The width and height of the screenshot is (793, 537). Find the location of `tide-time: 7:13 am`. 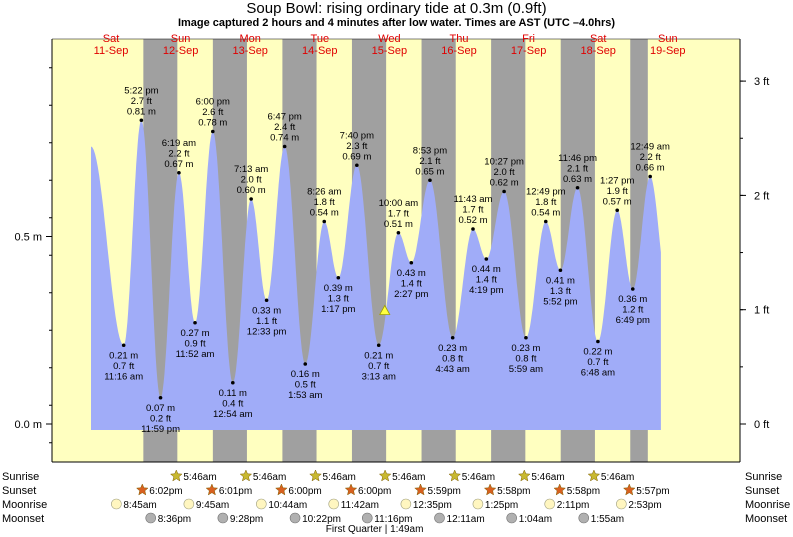

tide-time: 7:13 am is located at coordinates (251, 169).